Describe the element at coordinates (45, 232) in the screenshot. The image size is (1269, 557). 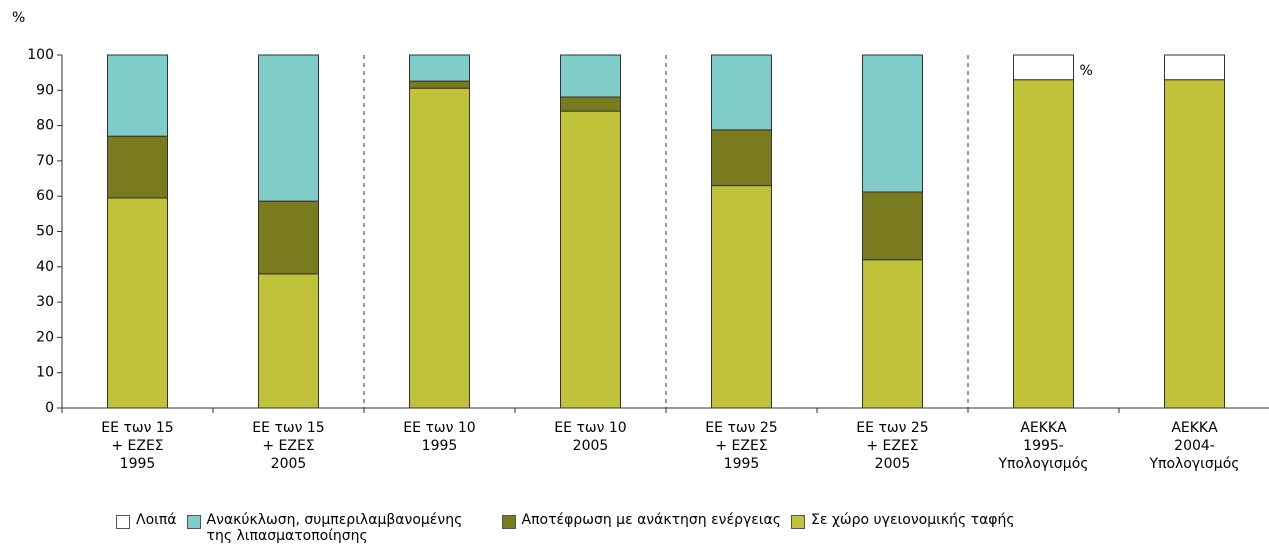
I see `y-tick-label: 50` at that location.